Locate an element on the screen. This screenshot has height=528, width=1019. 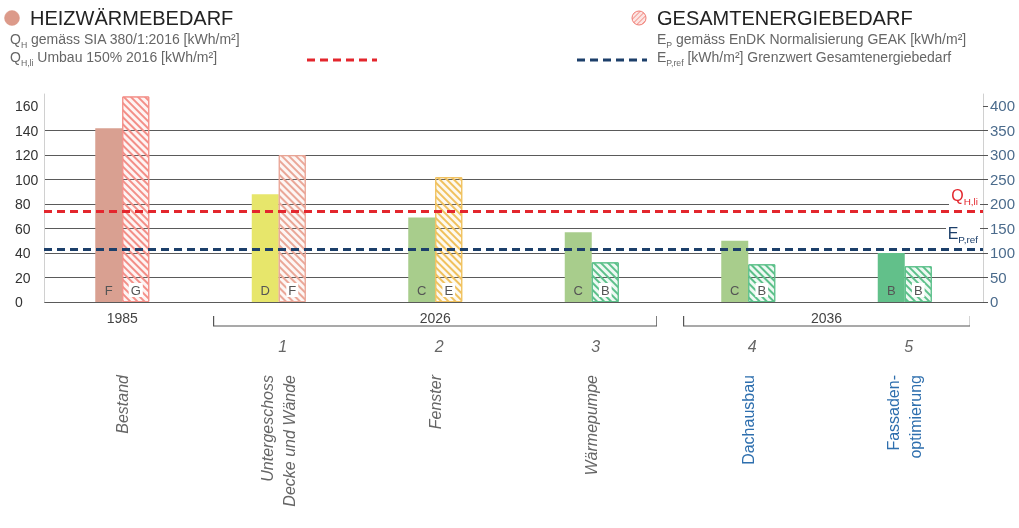
y-tick-label: 160 is located at coordinates (27, 106).